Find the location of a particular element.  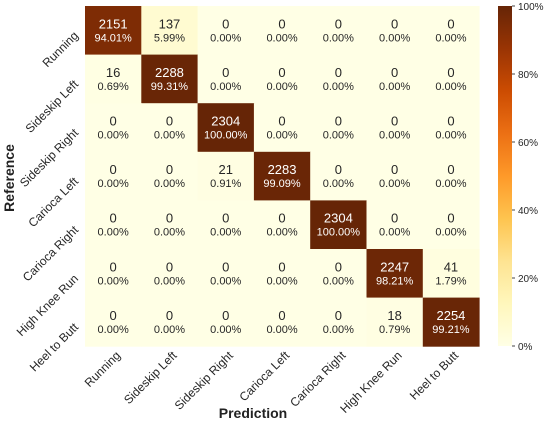

cell-percent-label: 99.09% is located at coordinates (282, 184).